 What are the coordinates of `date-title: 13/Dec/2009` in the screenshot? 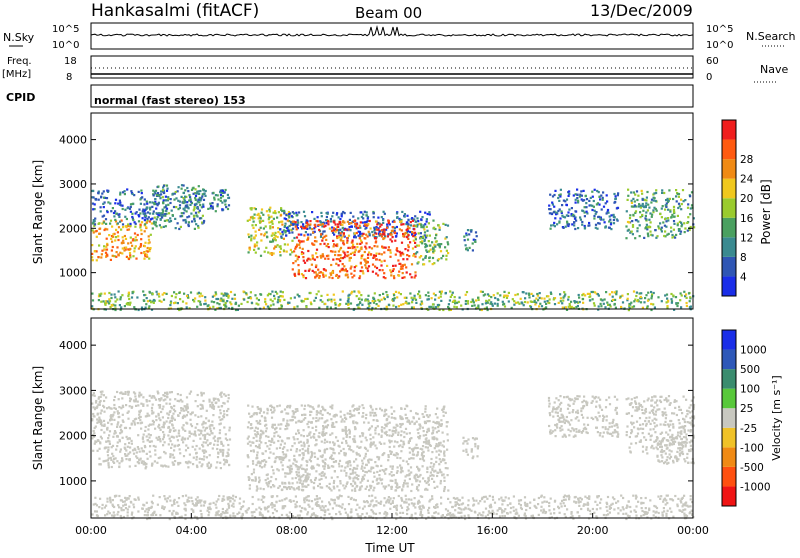 It's located at (641, 10).